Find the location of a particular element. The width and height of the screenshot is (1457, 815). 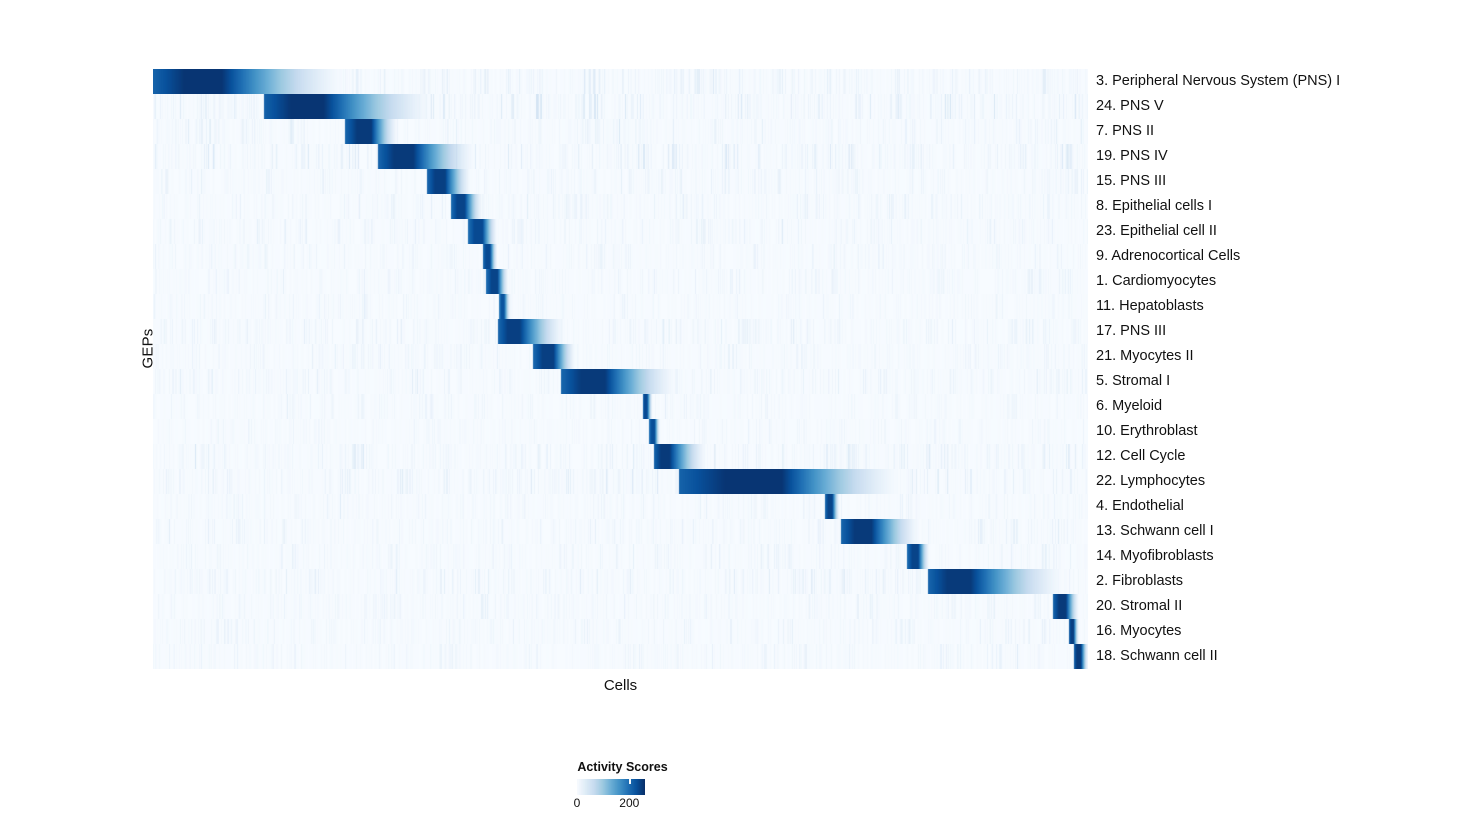

gep-row-label: 15. PNS III is located at coordinates (1131, 181).